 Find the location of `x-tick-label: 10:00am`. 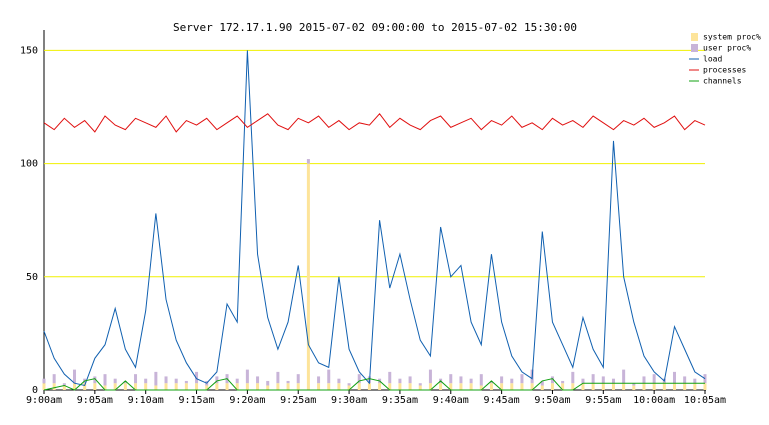

x-tick-label: 10:00am is located at coordinates (654, 400).